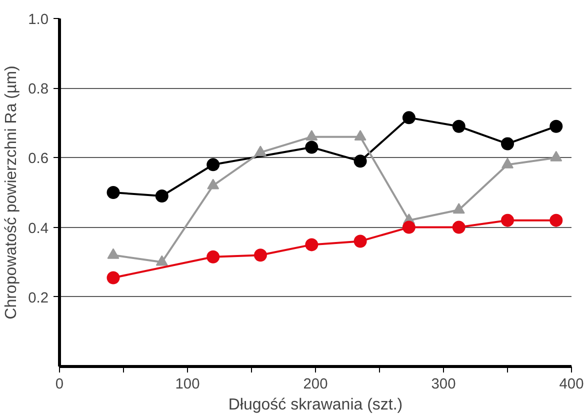  What do you see at coordinates (38, 228) in the screenshot?
I see `y-tick-label: 0.4` at bounding box center [38, 228].